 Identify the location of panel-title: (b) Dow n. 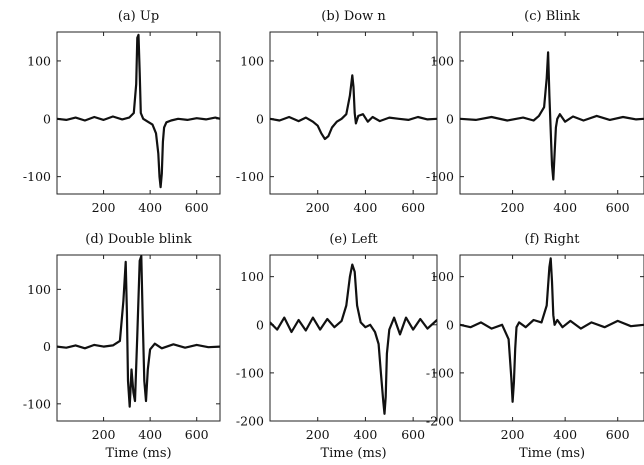
(353, 16).